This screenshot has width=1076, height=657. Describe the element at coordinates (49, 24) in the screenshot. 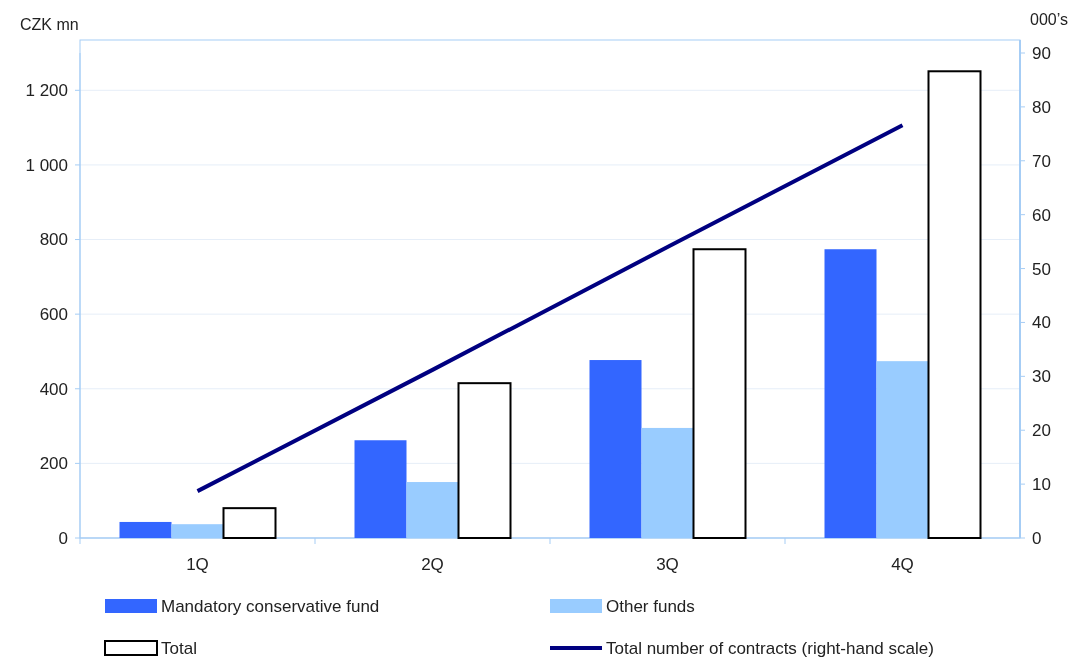

I see `y-axis-title: CZK mn` at that location.